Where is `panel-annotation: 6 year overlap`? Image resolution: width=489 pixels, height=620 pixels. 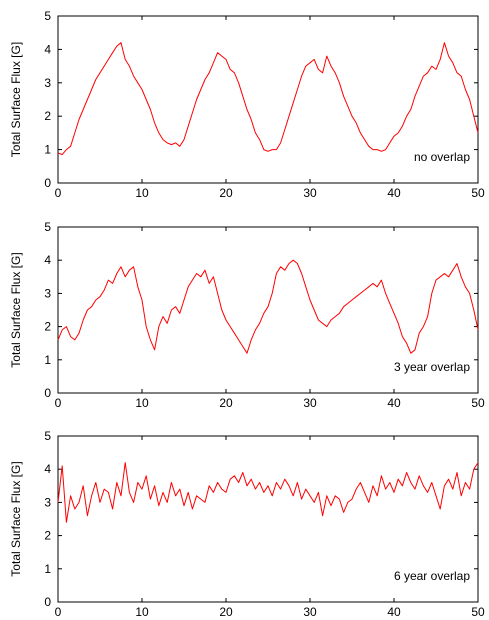 panel-annotation: 6 year overlap is located at coordinates (432, 576).